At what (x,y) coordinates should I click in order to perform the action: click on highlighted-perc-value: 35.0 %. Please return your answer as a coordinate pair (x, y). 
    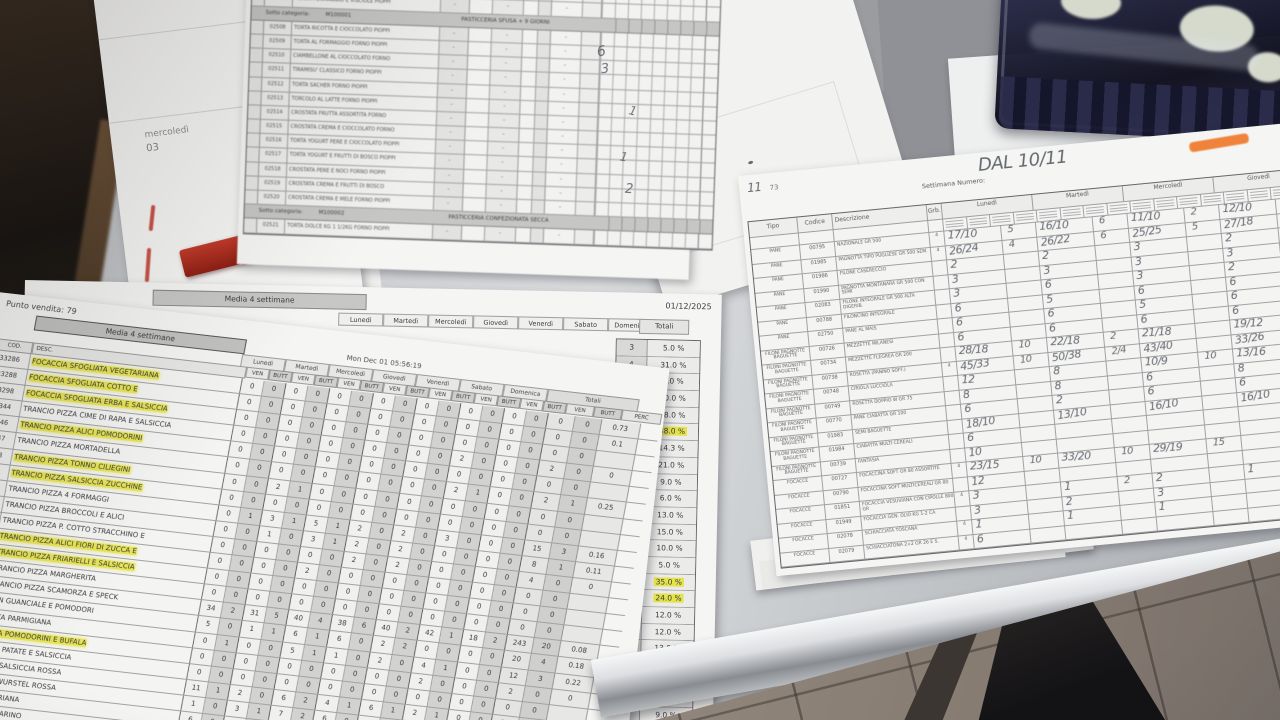
    Looking at the image, I should click on (669, 581).